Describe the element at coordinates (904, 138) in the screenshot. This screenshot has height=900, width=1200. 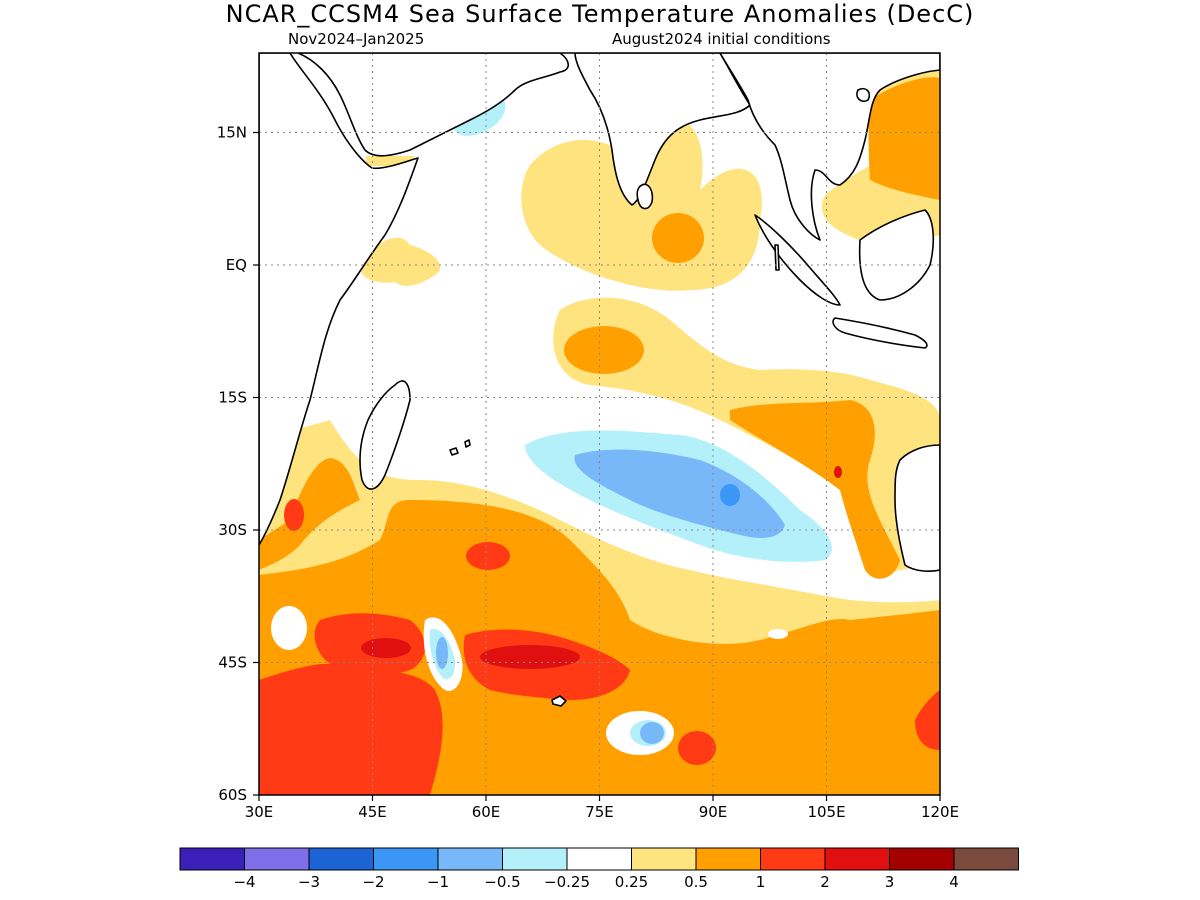
I see `anomaly-region-orange-northeast` at that location.